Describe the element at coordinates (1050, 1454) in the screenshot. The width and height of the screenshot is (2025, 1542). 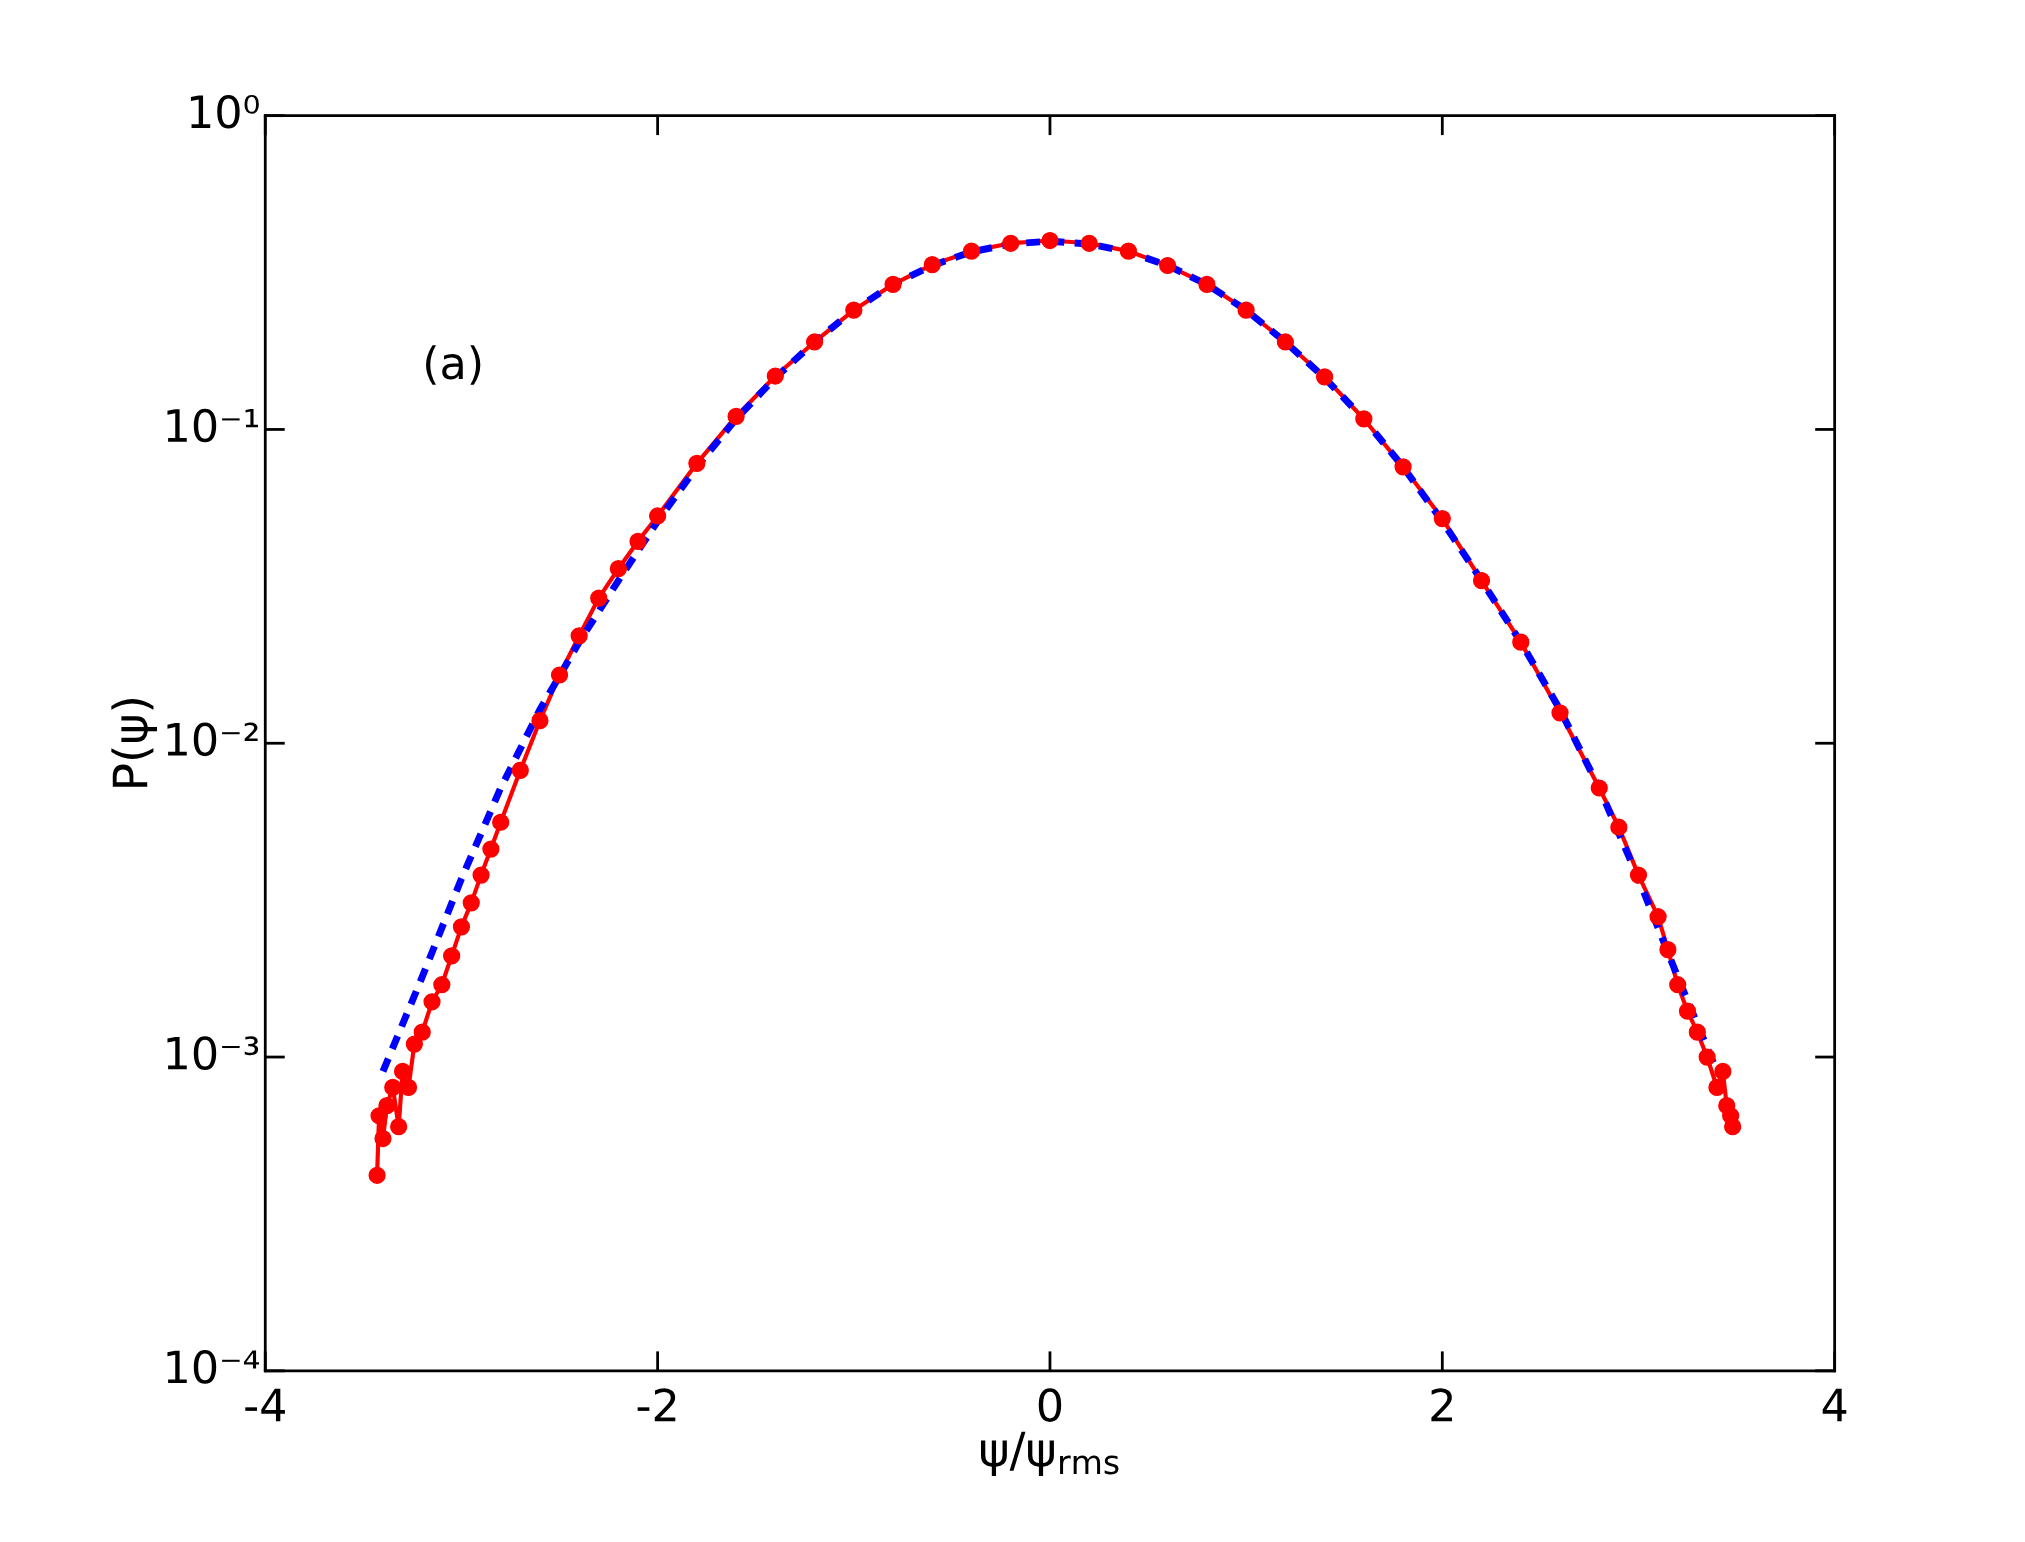
I see `x-axis-title: ψ/ψ$_{rms}$` at that location.